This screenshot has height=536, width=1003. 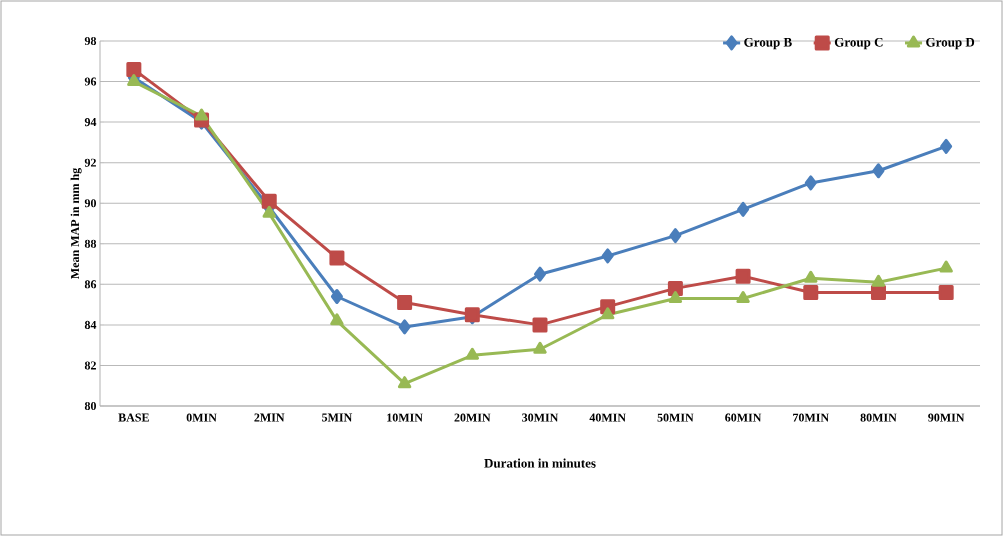 What do you see at coordinates (858, 43) in the screenshot?
I see `legend-label: Group C` at bounding box center [858, 43].